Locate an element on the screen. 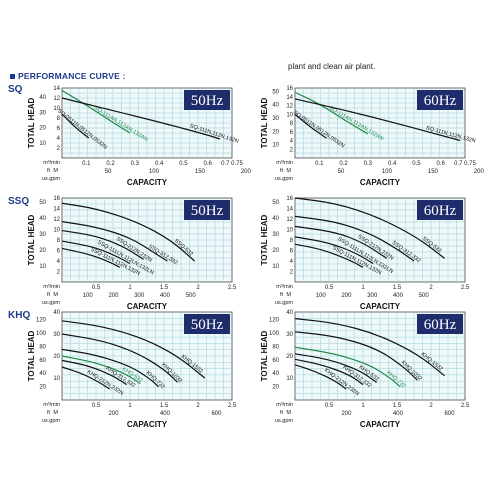  page-title-text: PERFORMANCE CURVE : is located at coordinates (72, 76).